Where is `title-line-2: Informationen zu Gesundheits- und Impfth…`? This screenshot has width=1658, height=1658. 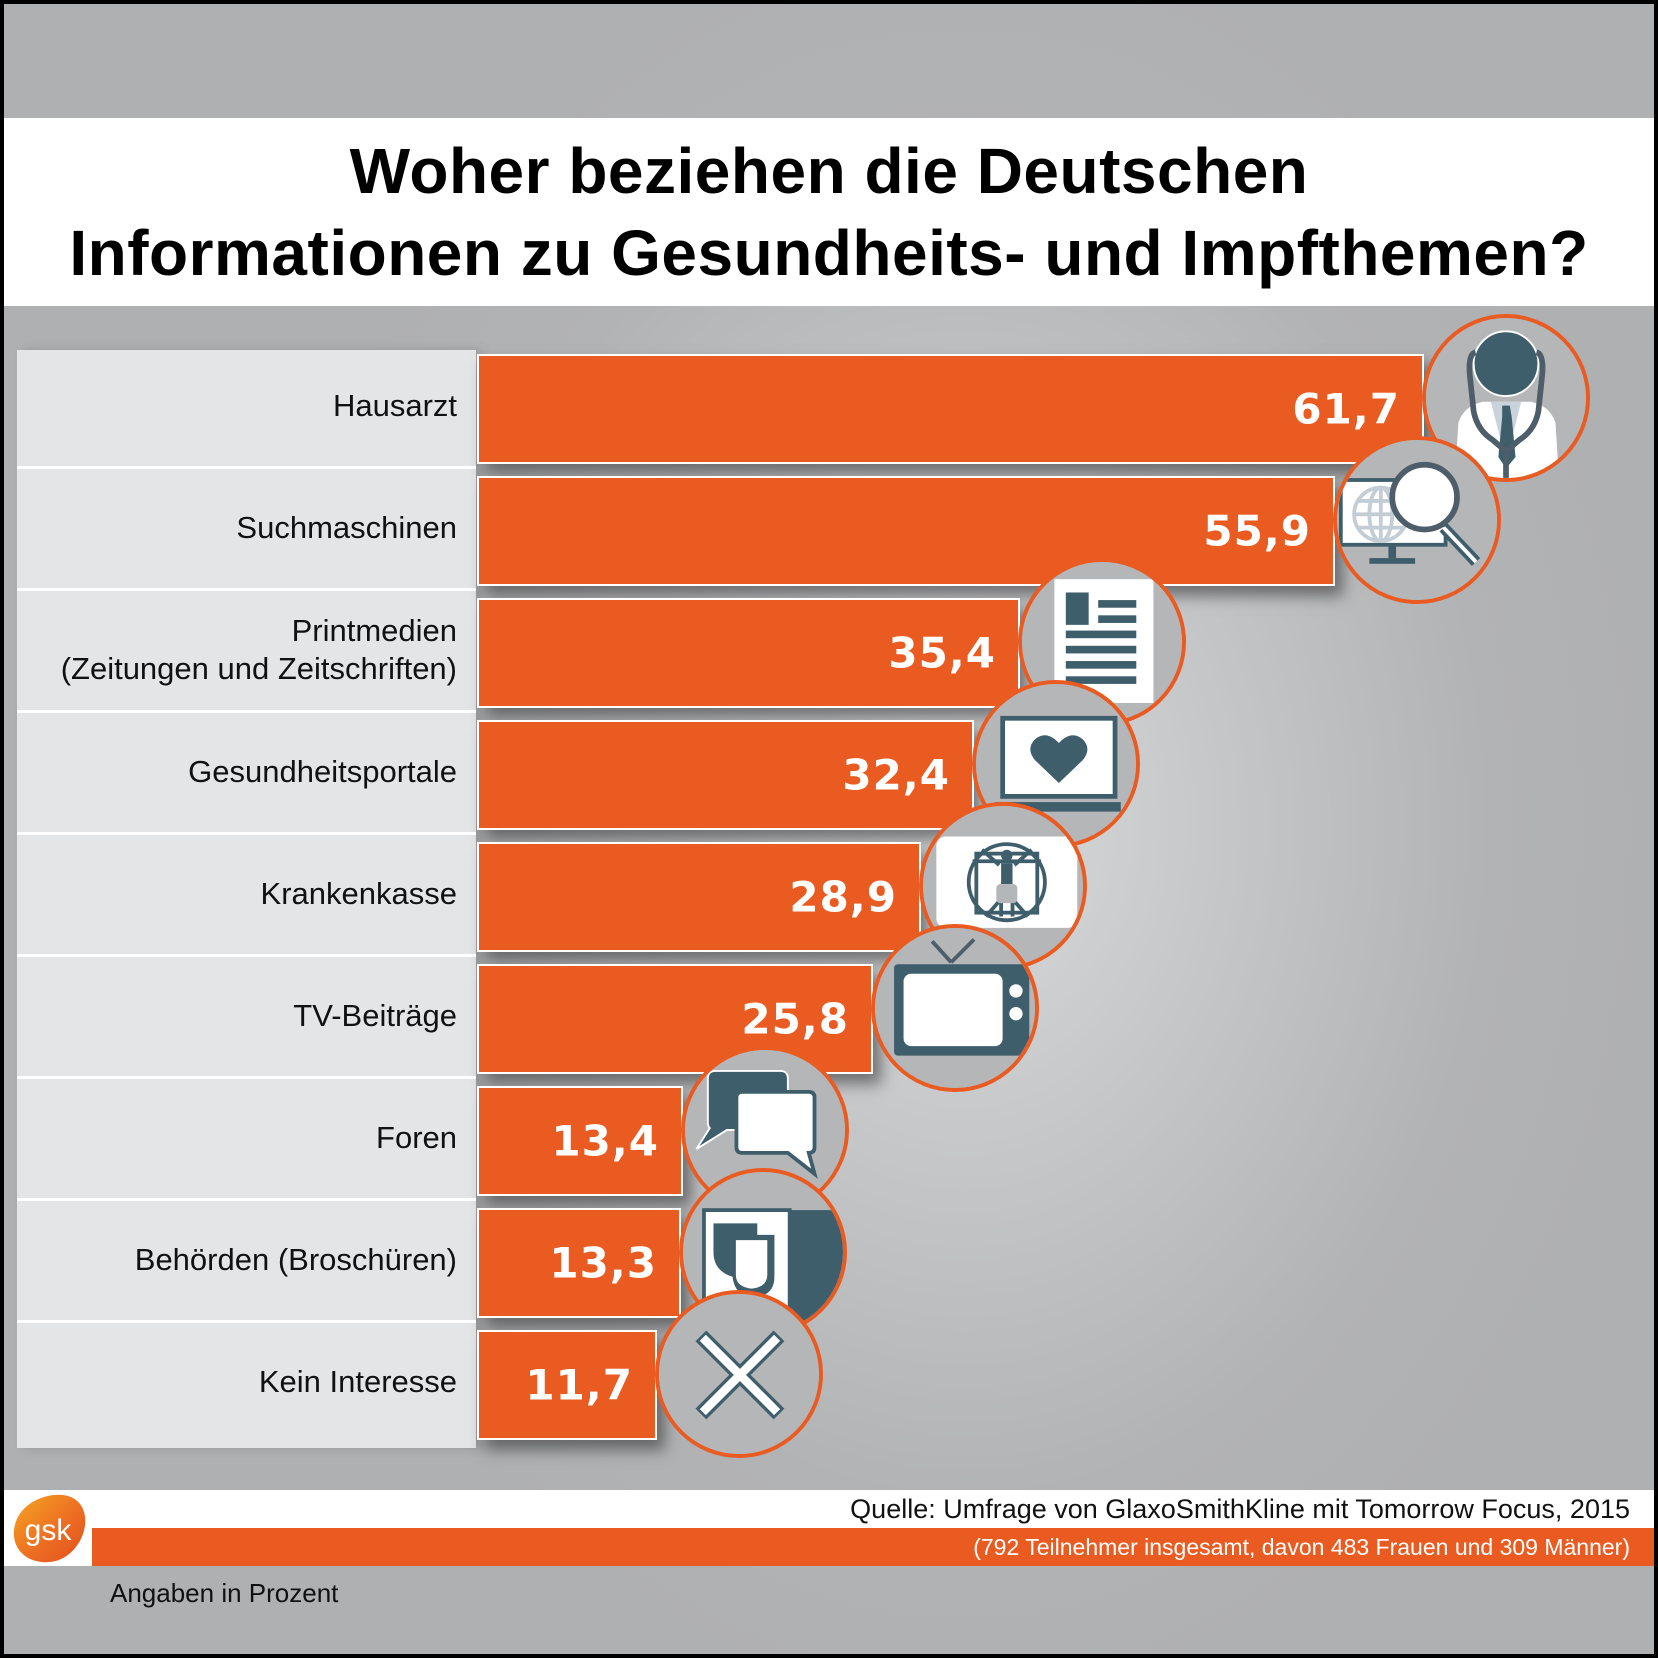 title-line-2: Informationen zu Gesundheits- und Impfth… is located at coordinates (829, 253).